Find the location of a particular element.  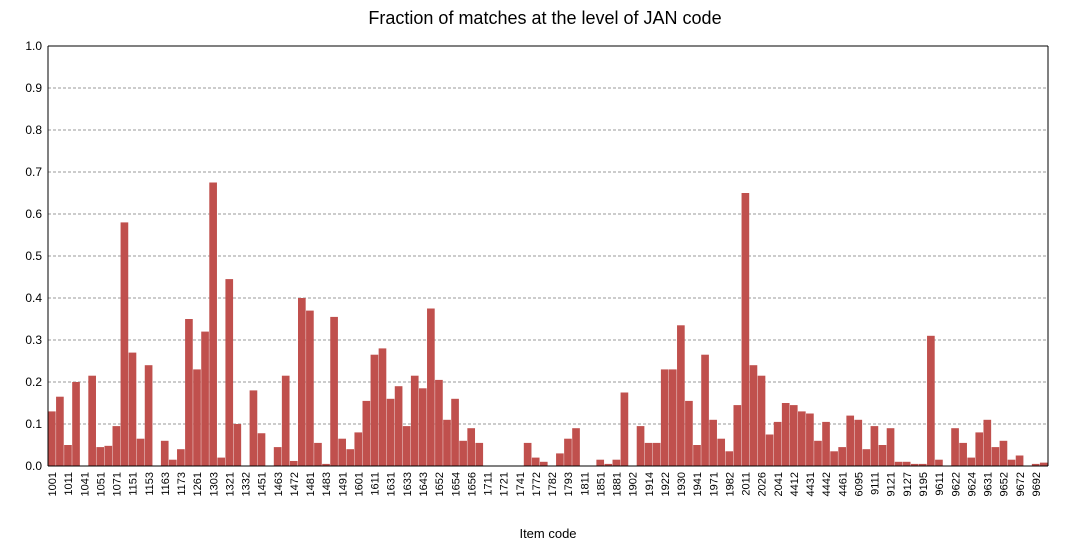

y-tick-label: 0.4 is located at coordinates (33, 298).